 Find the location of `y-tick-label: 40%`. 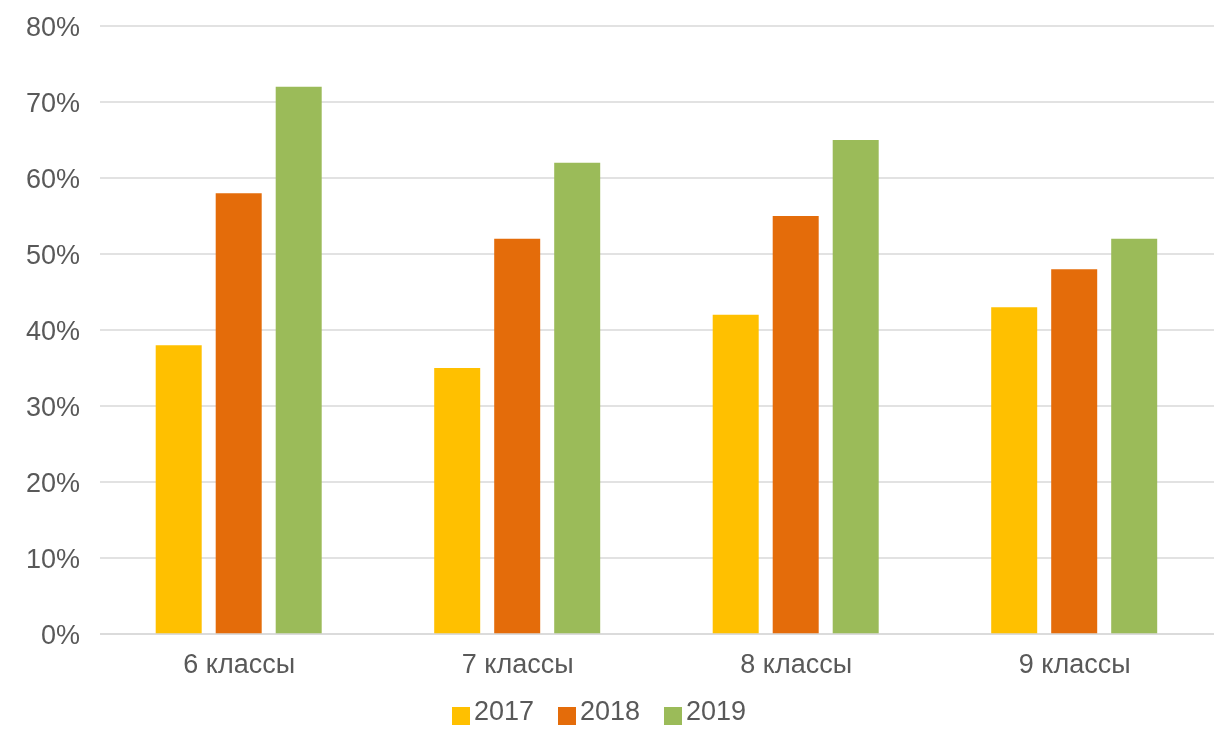

y-tick-label: 40% is located at coordinates (52, 330).